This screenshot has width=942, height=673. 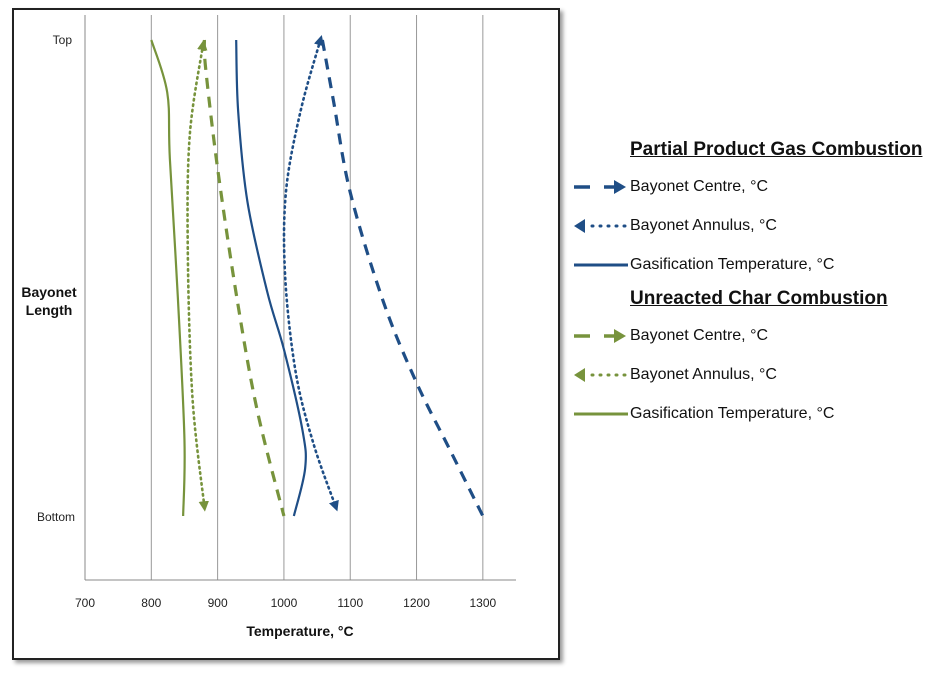 What do you see at coordinates (299, 631) in the screenshot?
I see `x-axis-title: Temperature, °C` at bounding box center [299, 631].